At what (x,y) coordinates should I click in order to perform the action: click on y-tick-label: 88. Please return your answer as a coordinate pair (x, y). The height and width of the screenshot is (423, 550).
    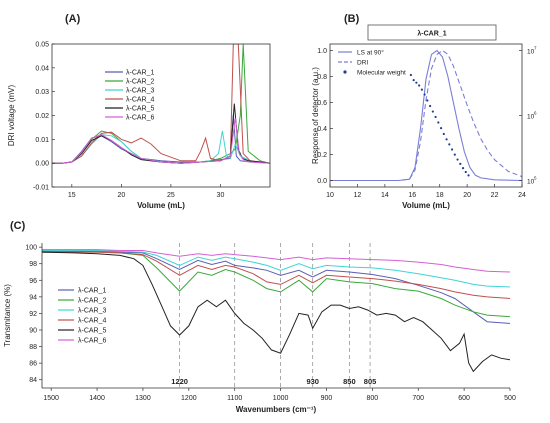
    Looking at the image, I should click on (33, 347).